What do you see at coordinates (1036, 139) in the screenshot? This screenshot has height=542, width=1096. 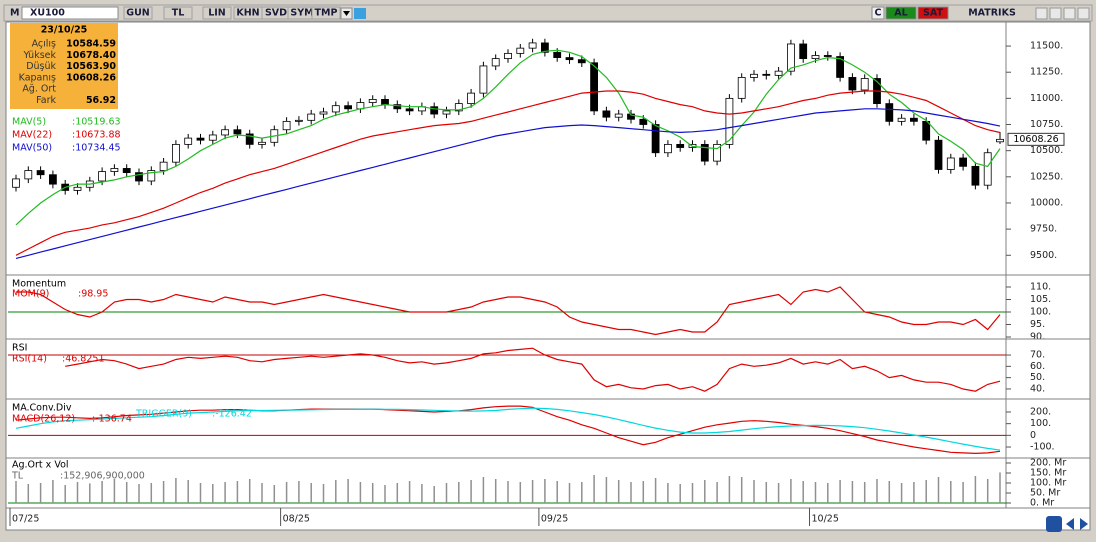 I see `last-price-box` at bounding box center [1036, 139].